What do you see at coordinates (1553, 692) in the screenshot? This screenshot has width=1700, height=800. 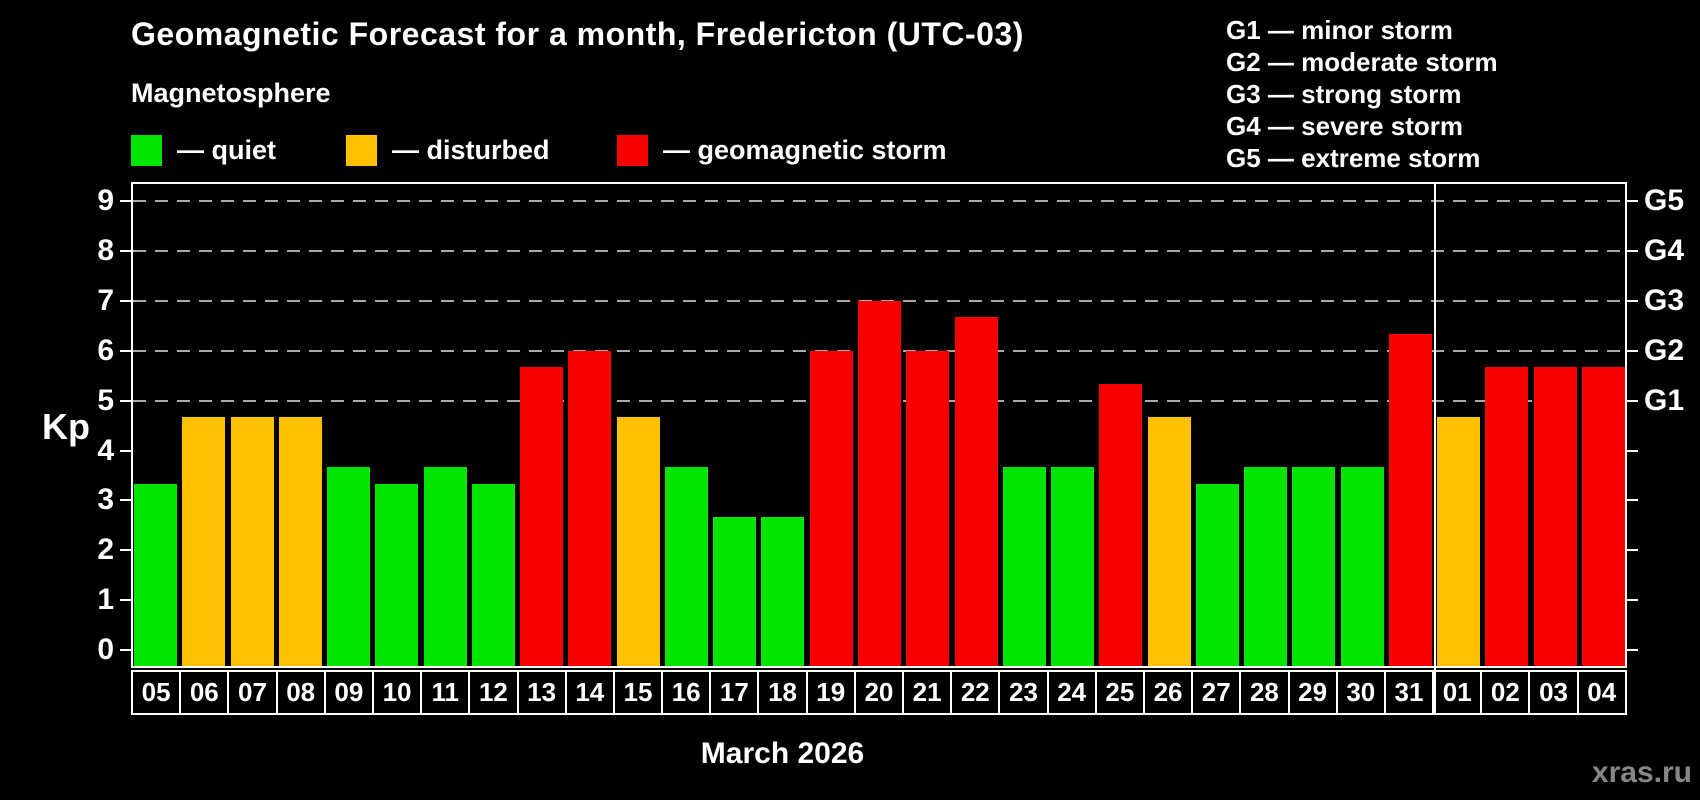 I see `day-label-03: 03` at bounding box center [1553, 692].